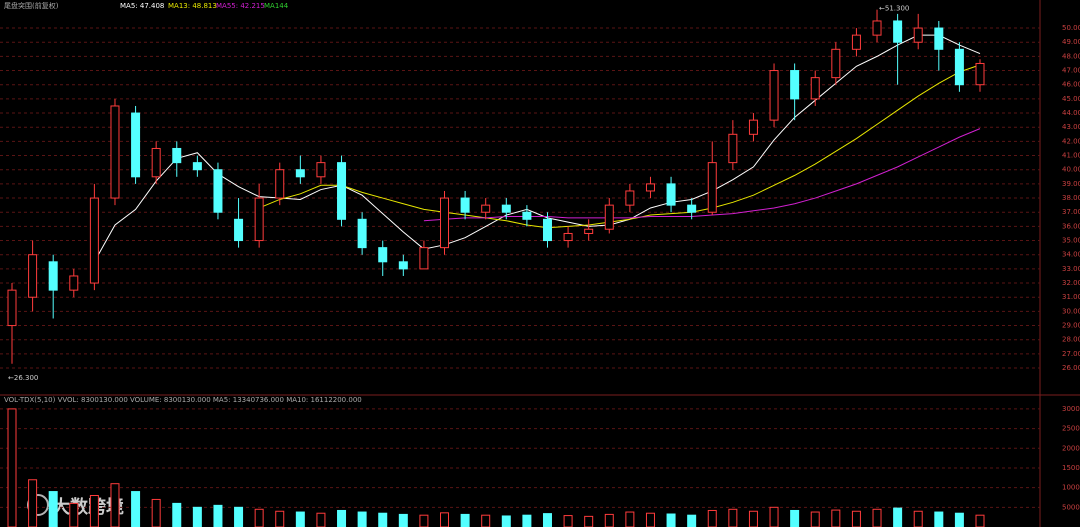 This screenshot has width=1080, height=527. Describe the element at coordinates (1071, 42) in the screenshot. I see `y-tick-label: 49.00` at that location.